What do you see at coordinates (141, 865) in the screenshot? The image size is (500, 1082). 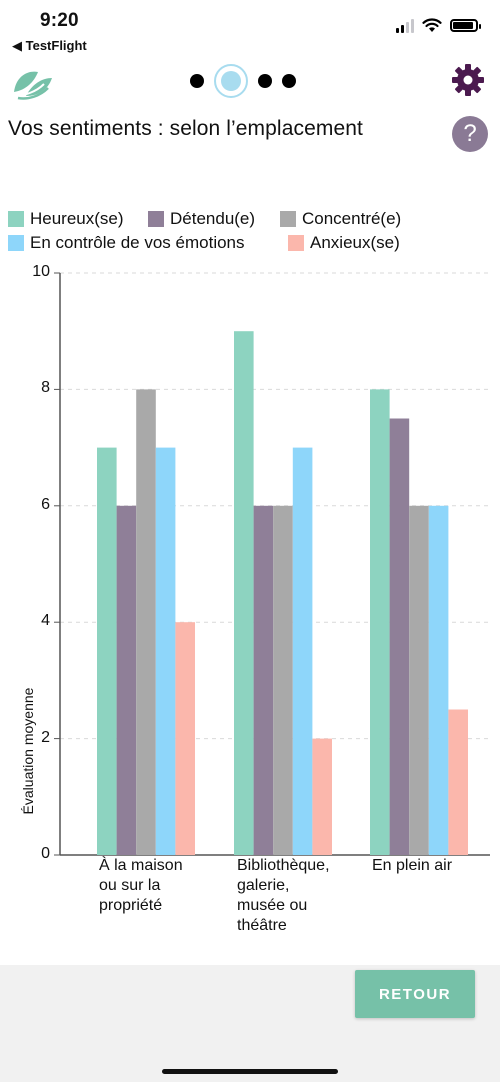 I see `x-category-label-line: À la maison` at bounding box center [141, 865].